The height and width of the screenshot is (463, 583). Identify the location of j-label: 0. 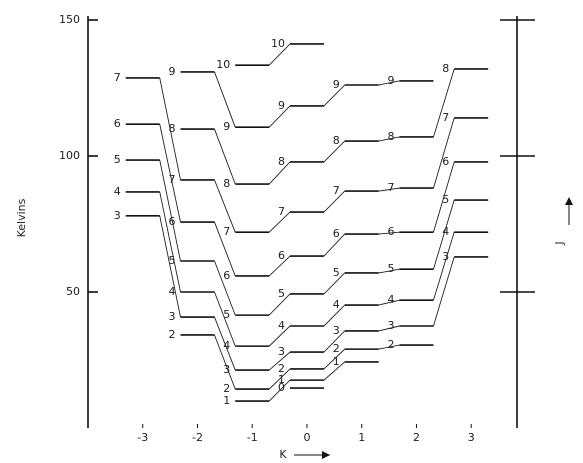
(281, 387).